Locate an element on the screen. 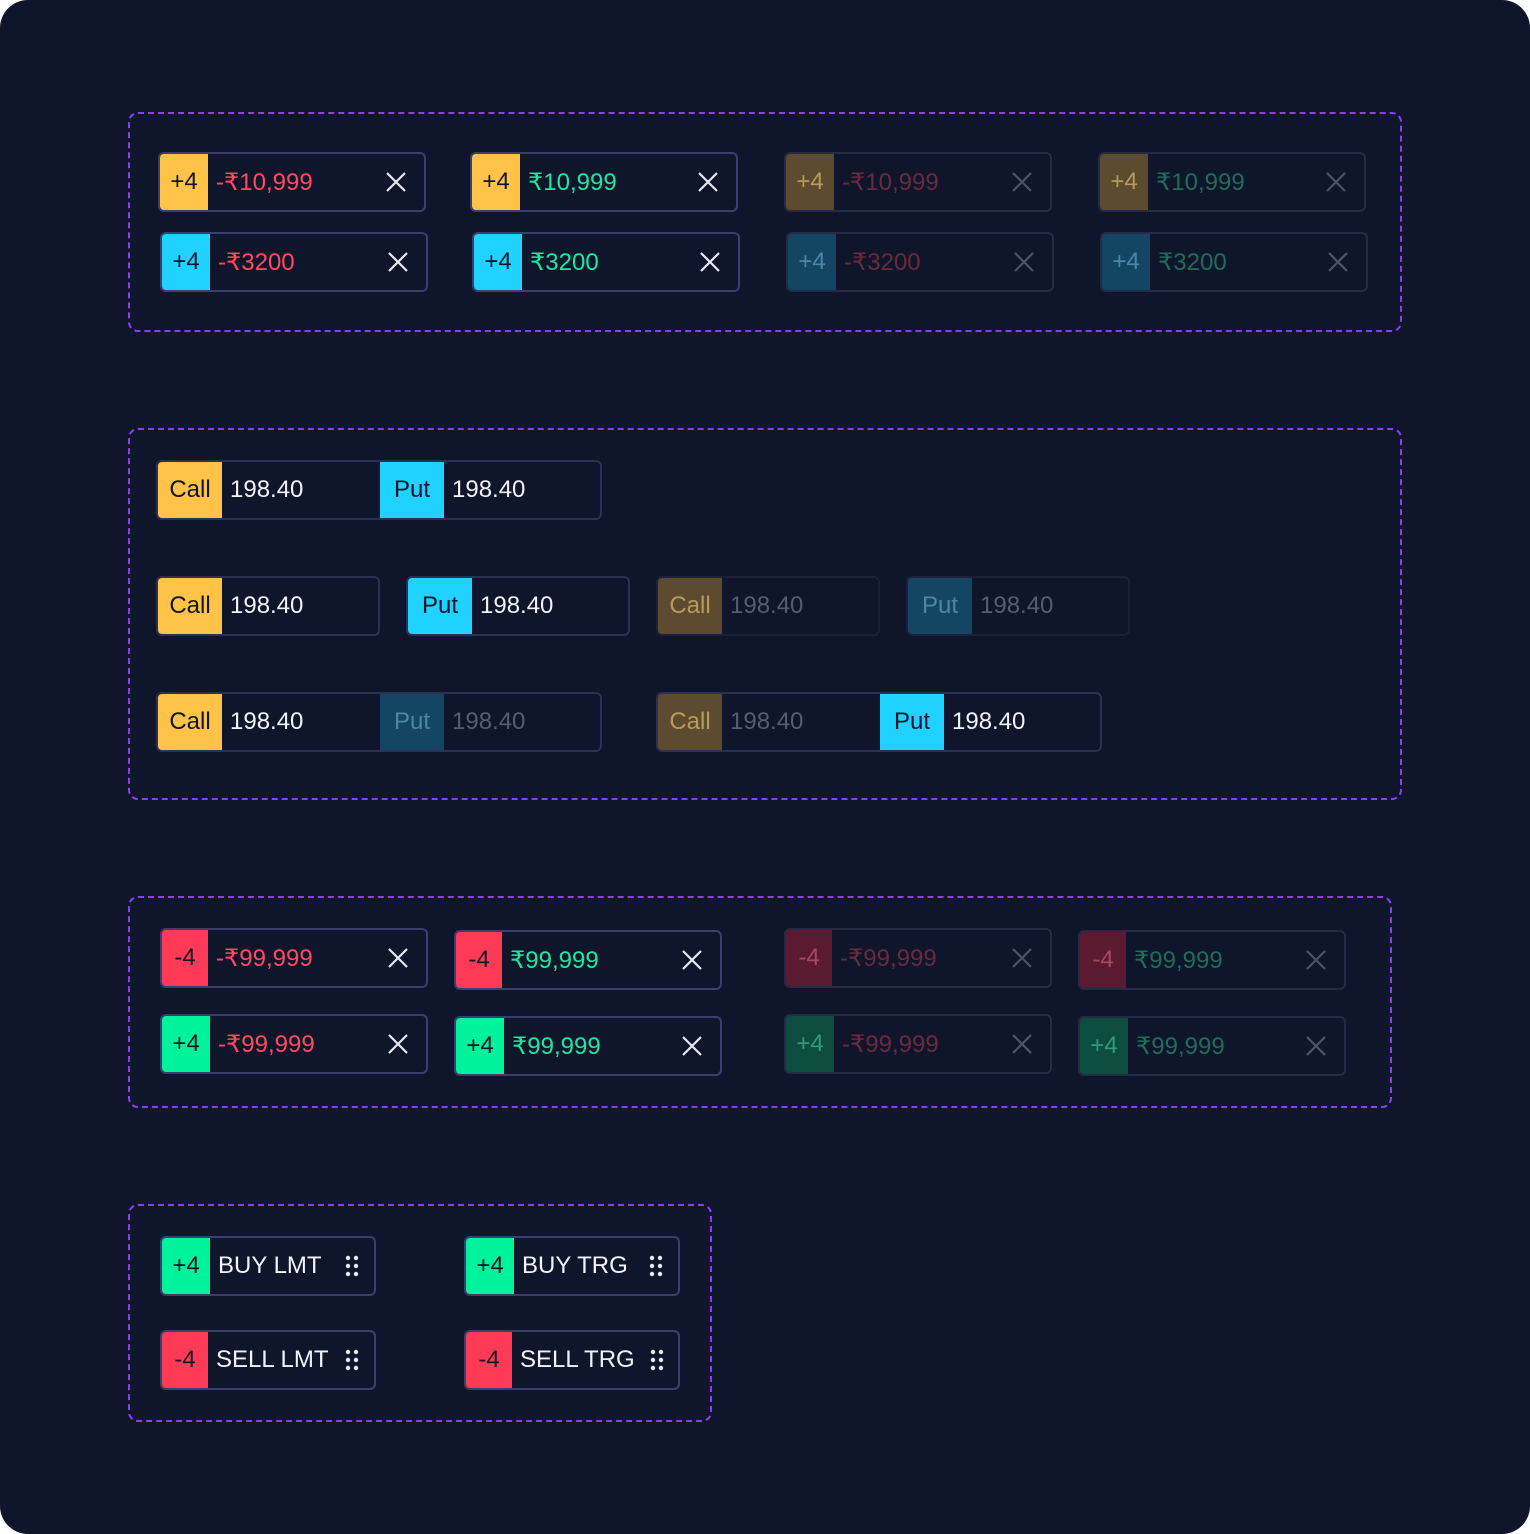 The height and width of the screenshot is (1534, 1530). pnl-chip: +4 -₹99,999 is located at coordinates (294, 1044).